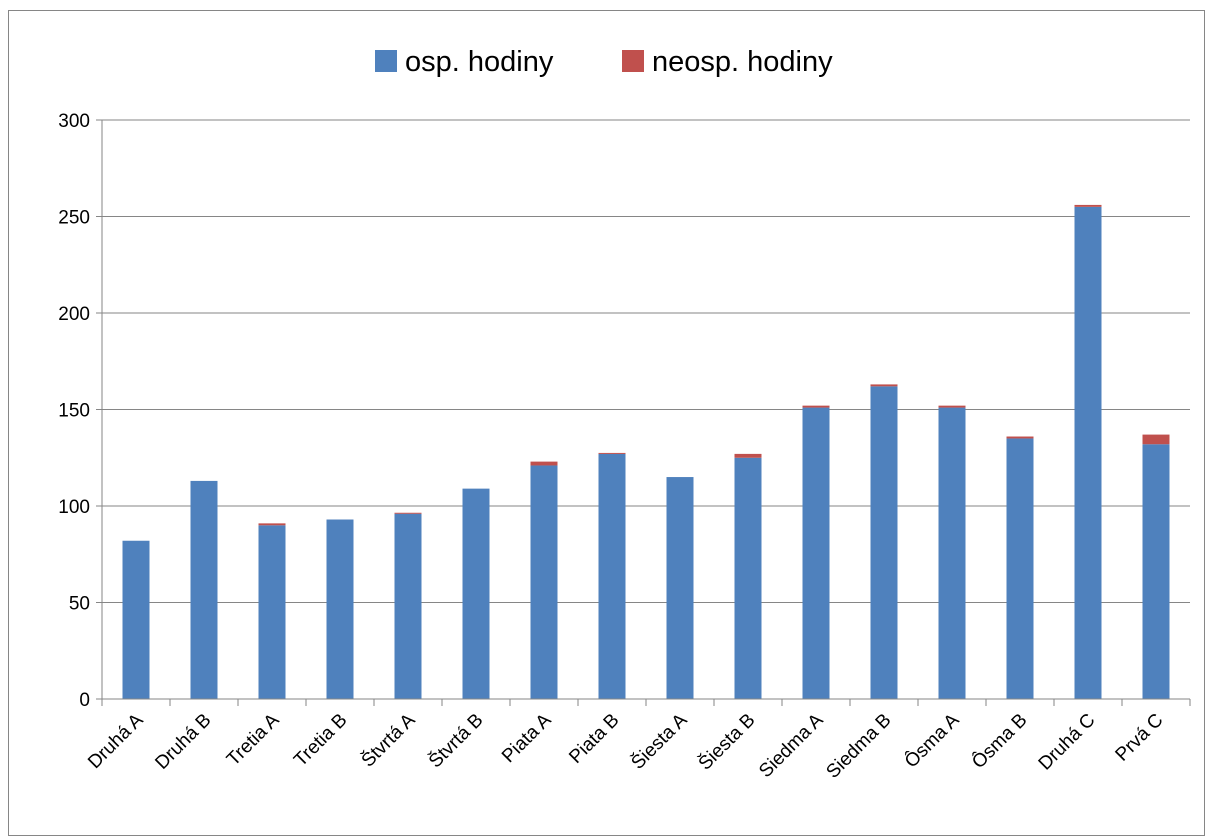 The width and height of the screenshot is (1207, 838). Describe the element at coordinates (858, 746) in the screenshot. I see `x-tick-label: Siedma B` at that location.